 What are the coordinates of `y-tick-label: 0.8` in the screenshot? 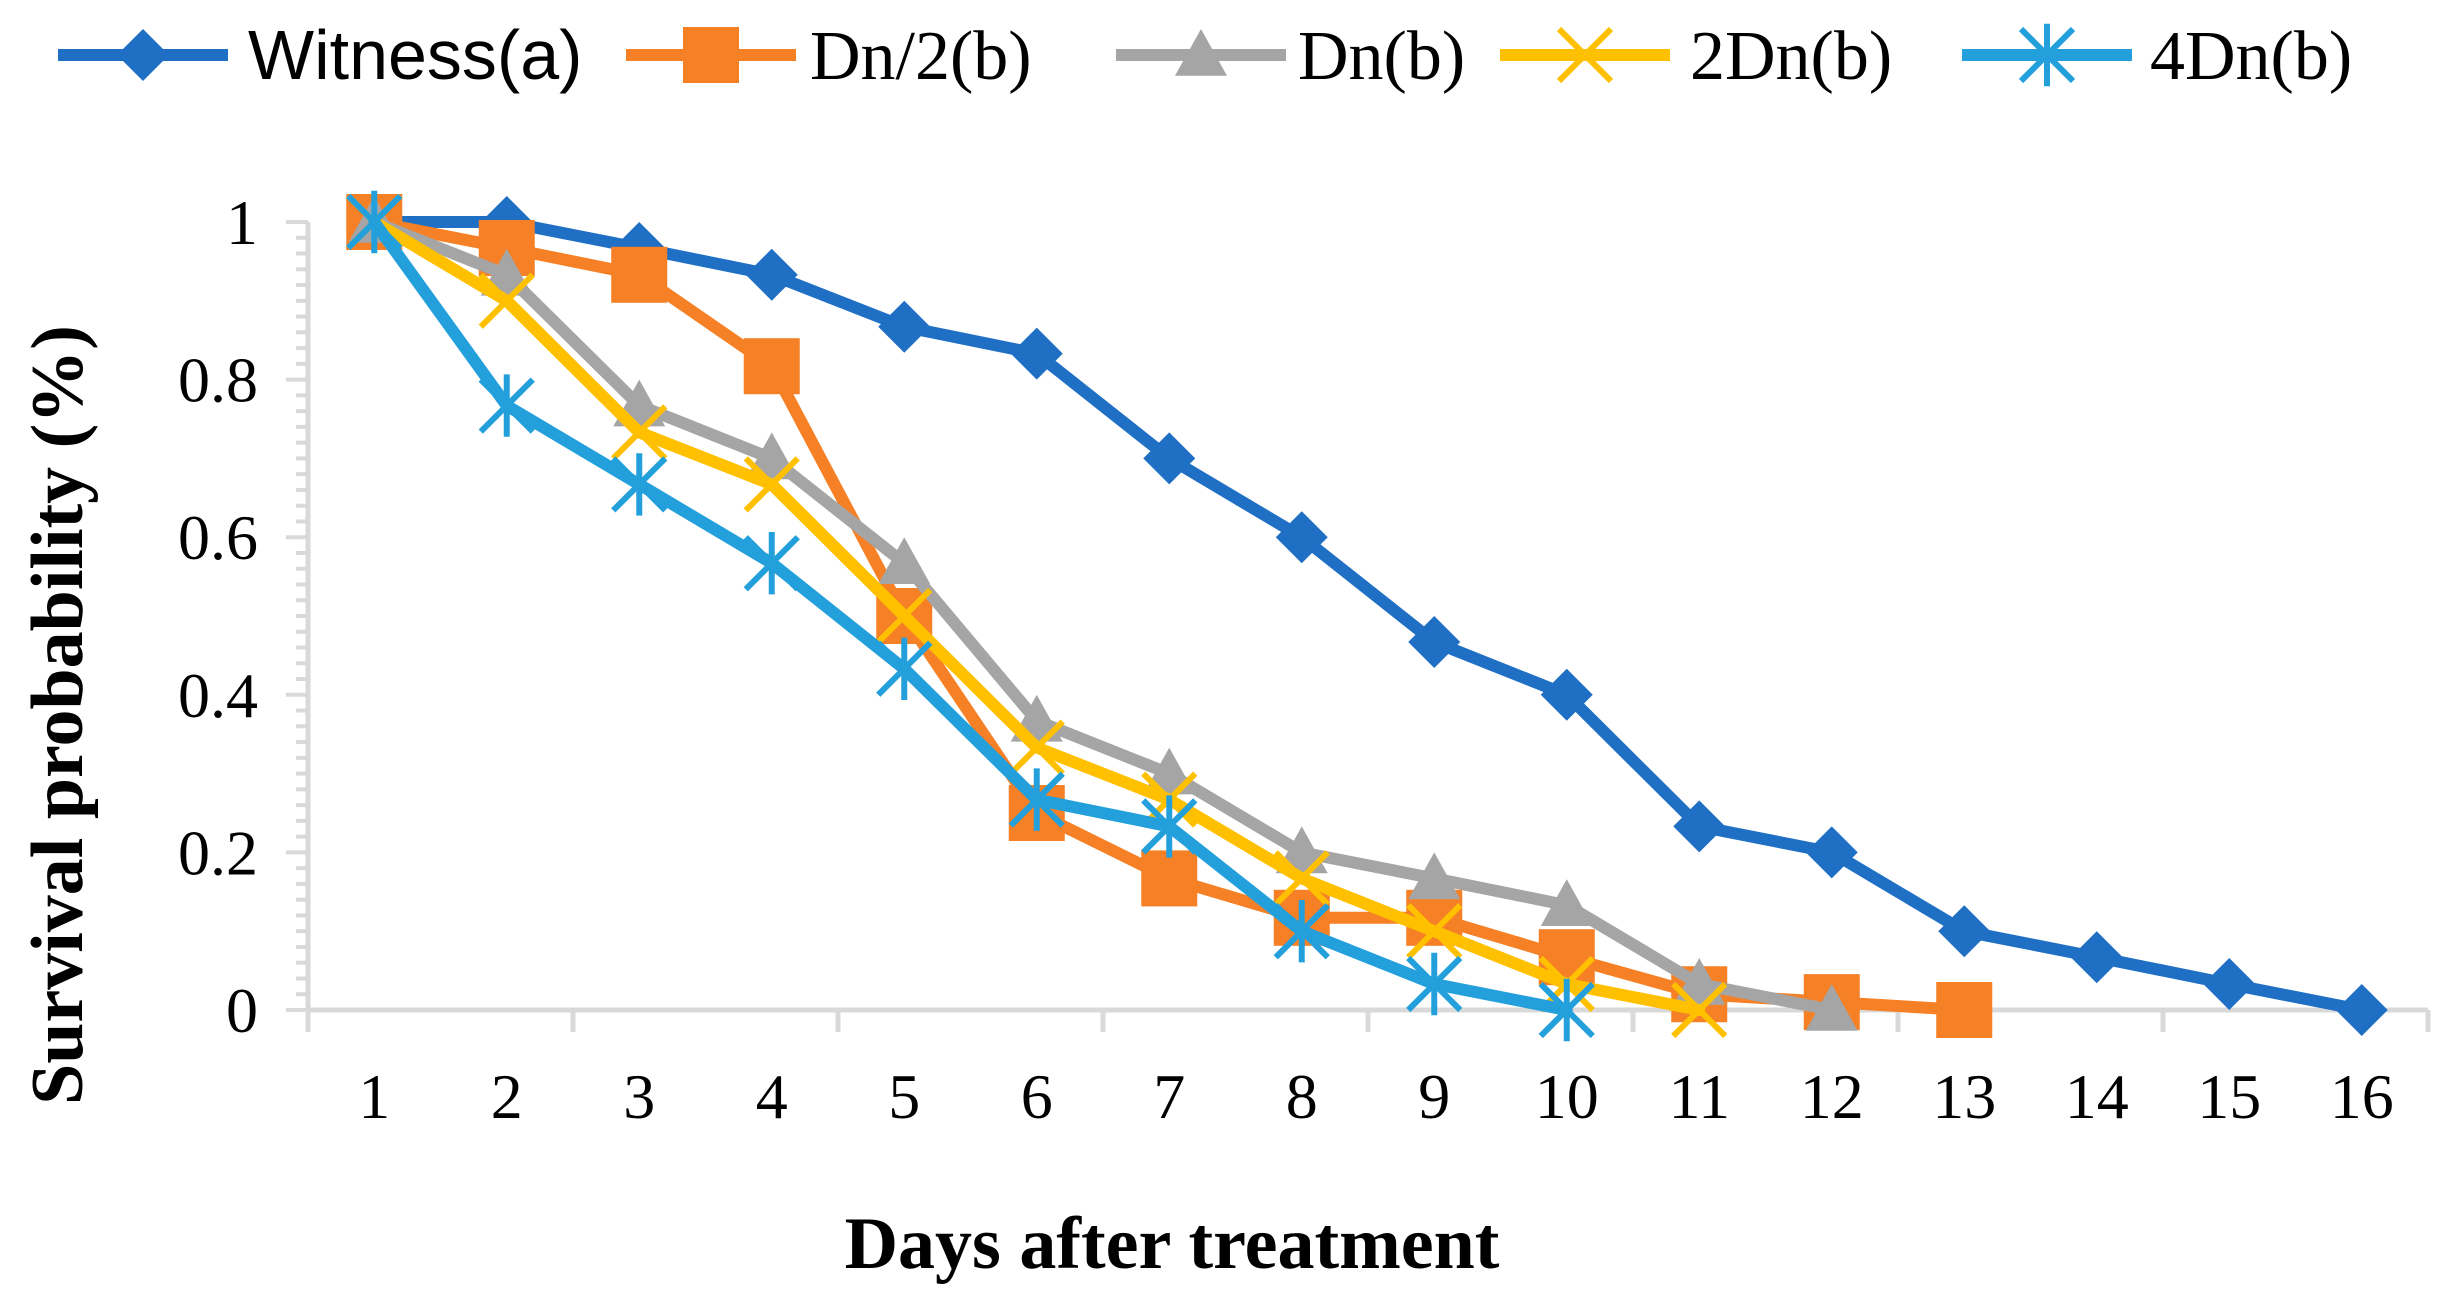 It's located at (218, 380).